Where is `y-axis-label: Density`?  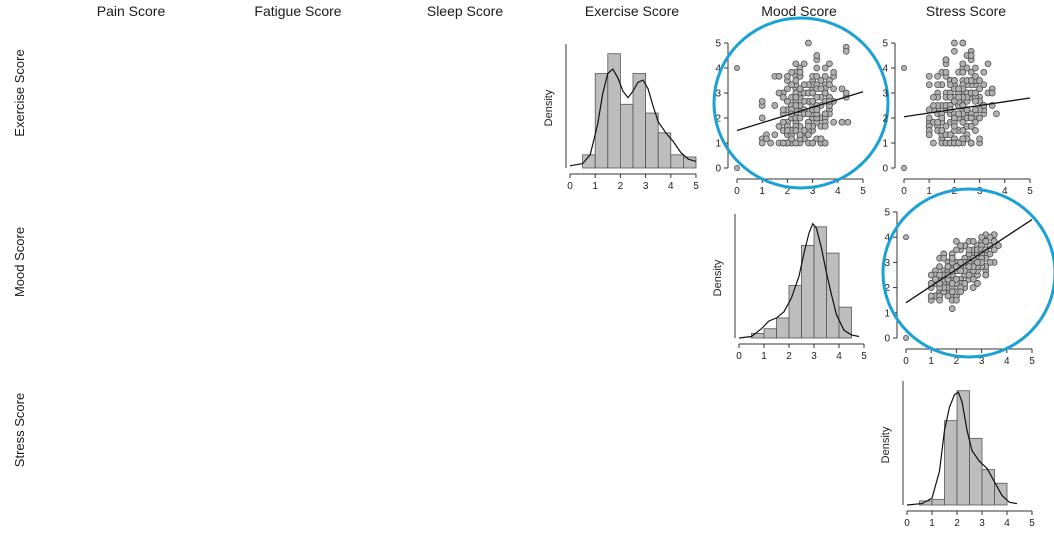 y-axis-label: Density is located at coordinates (718, 277).